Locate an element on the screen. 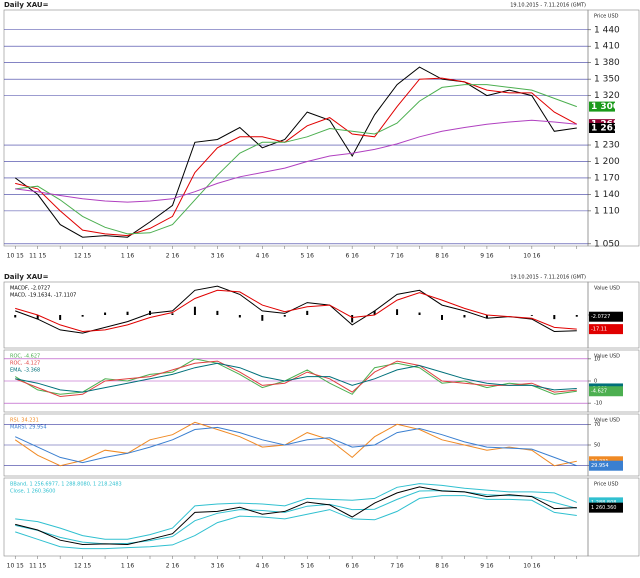  legend-entry: RSI, 34.231 is located at coordinates (24, 421).